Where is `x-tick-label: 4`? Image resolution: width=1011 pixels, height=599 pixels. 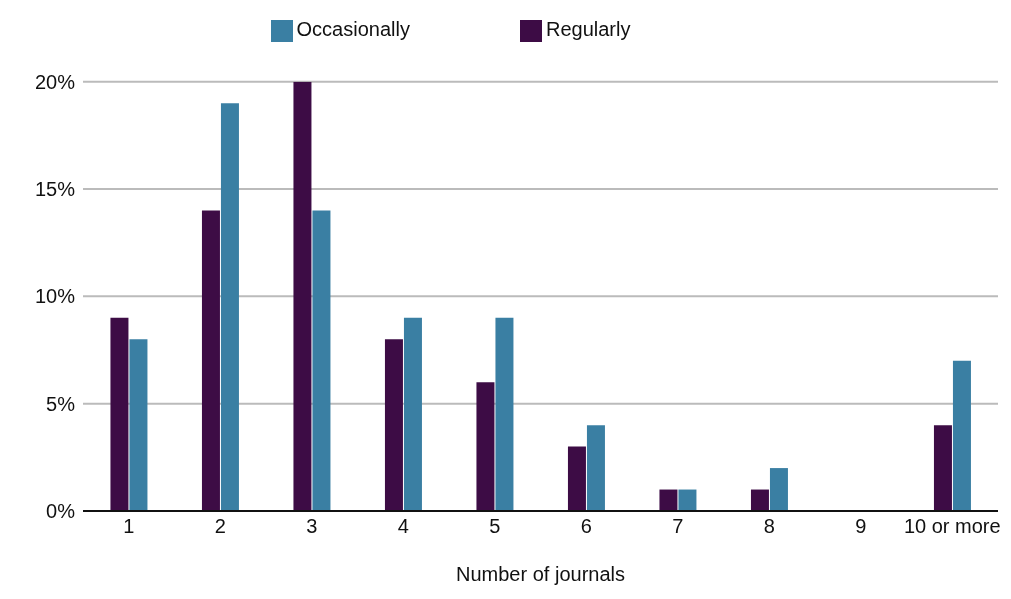 x-tick-label: 4 is located at coordinates (403, 526).